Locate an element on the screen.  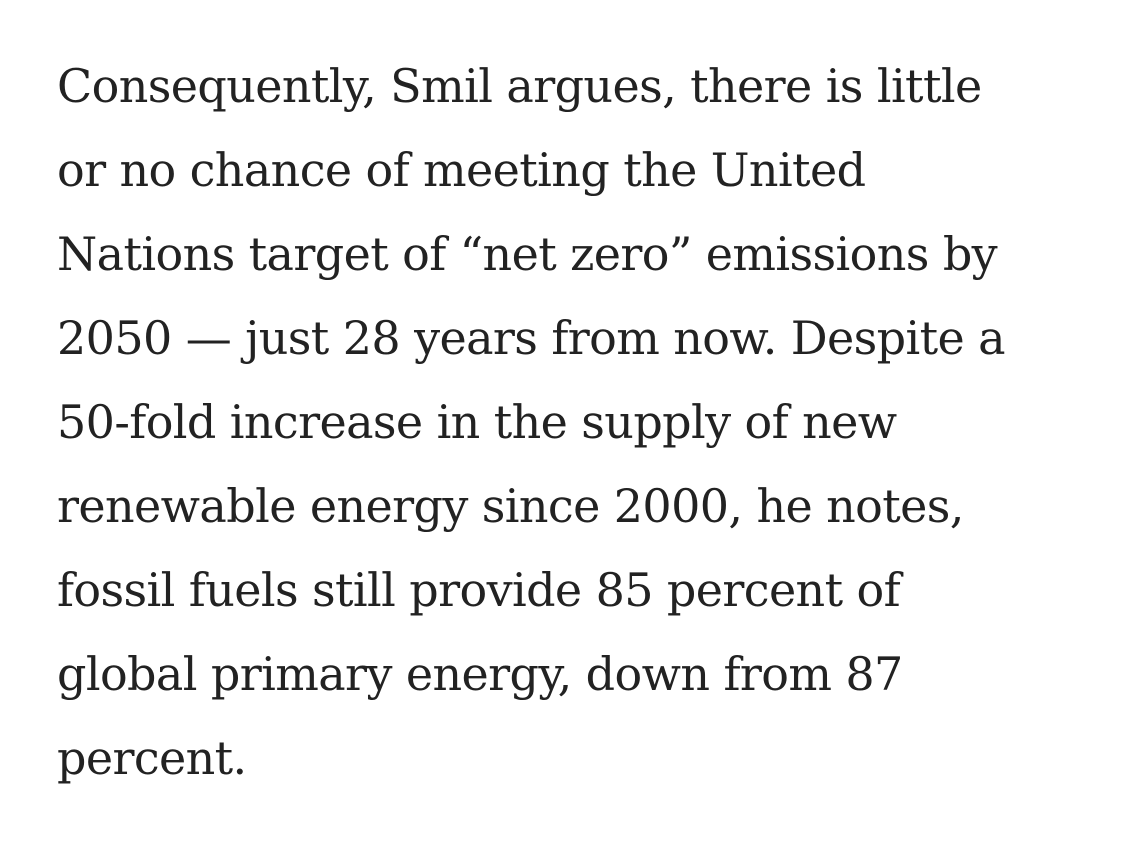
paragraph-line: or no chance of meeting the United is located at coordinates (461, 170).